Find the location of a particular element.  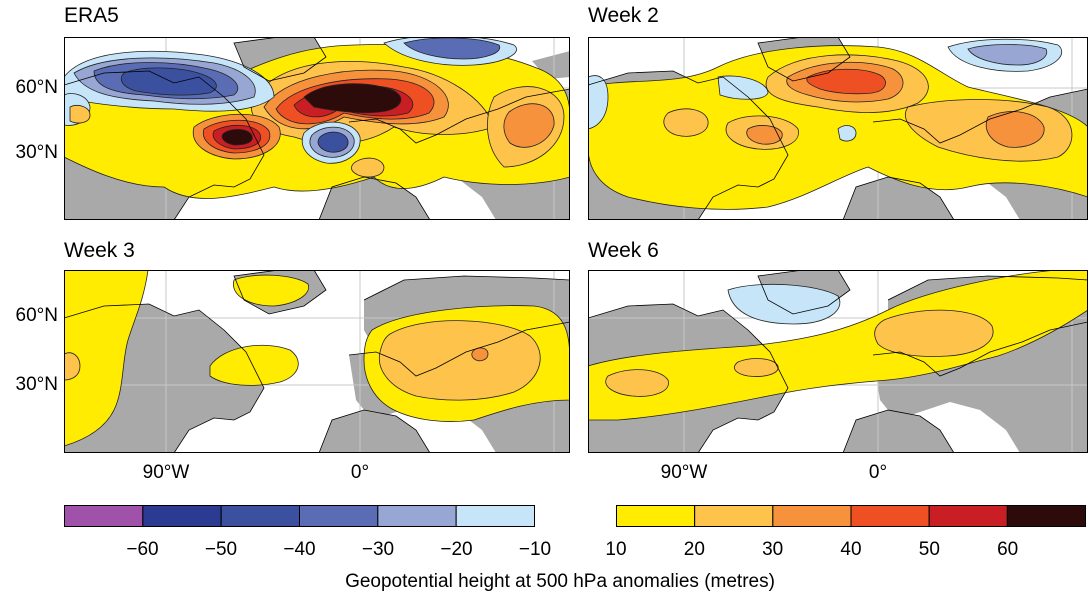

colorbar-tick-label: 50 is located at coordinates (929, 549).